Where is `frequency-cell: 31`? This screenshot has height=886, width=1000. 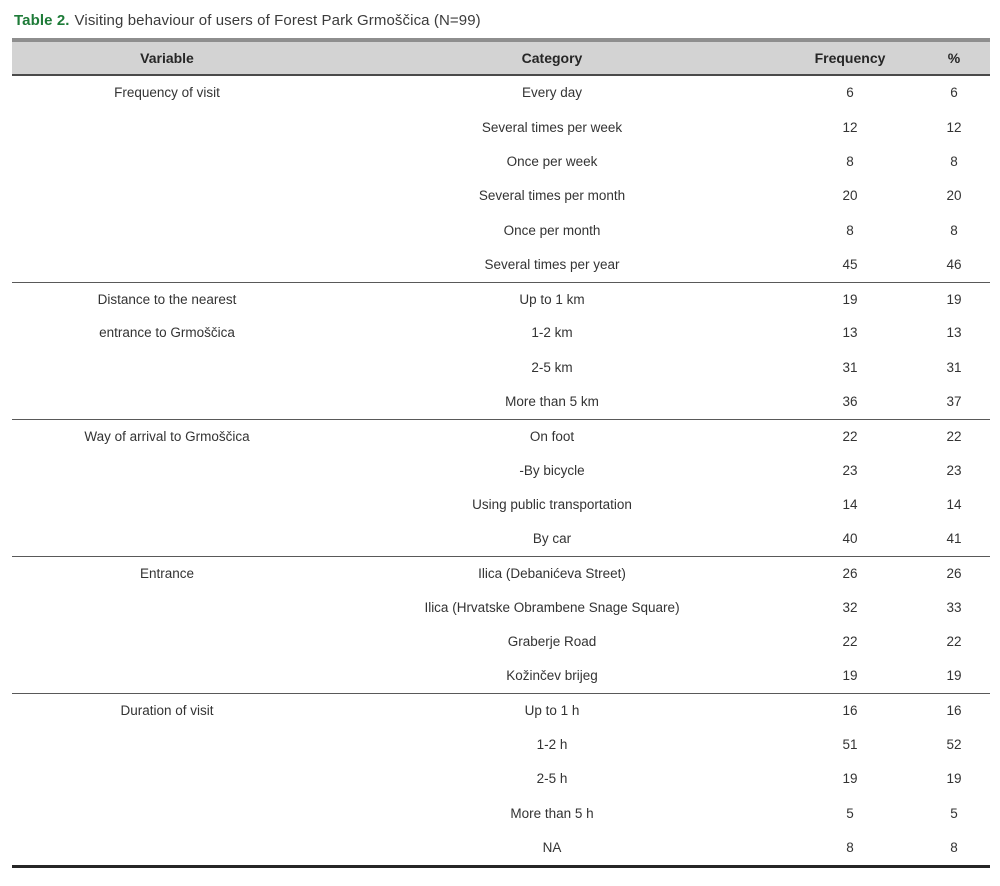
frequency-cell: 31 is located at coordinates (850, 367).